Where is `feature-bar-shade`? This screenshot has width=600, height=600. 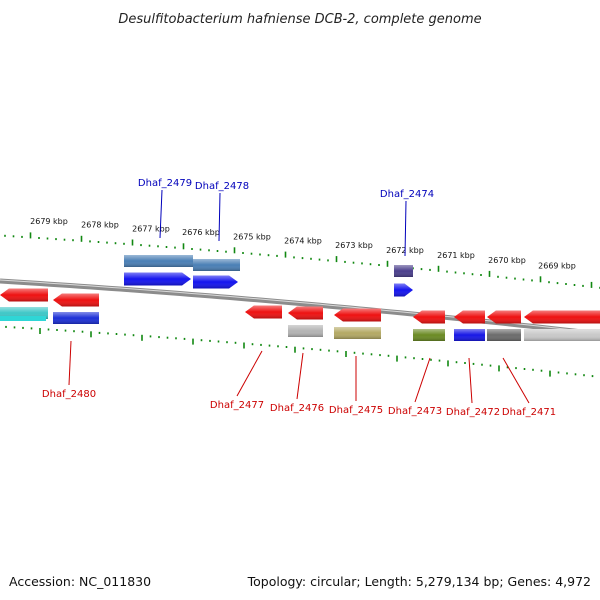 feature-bar-shade is located at coordinates (357, 333).